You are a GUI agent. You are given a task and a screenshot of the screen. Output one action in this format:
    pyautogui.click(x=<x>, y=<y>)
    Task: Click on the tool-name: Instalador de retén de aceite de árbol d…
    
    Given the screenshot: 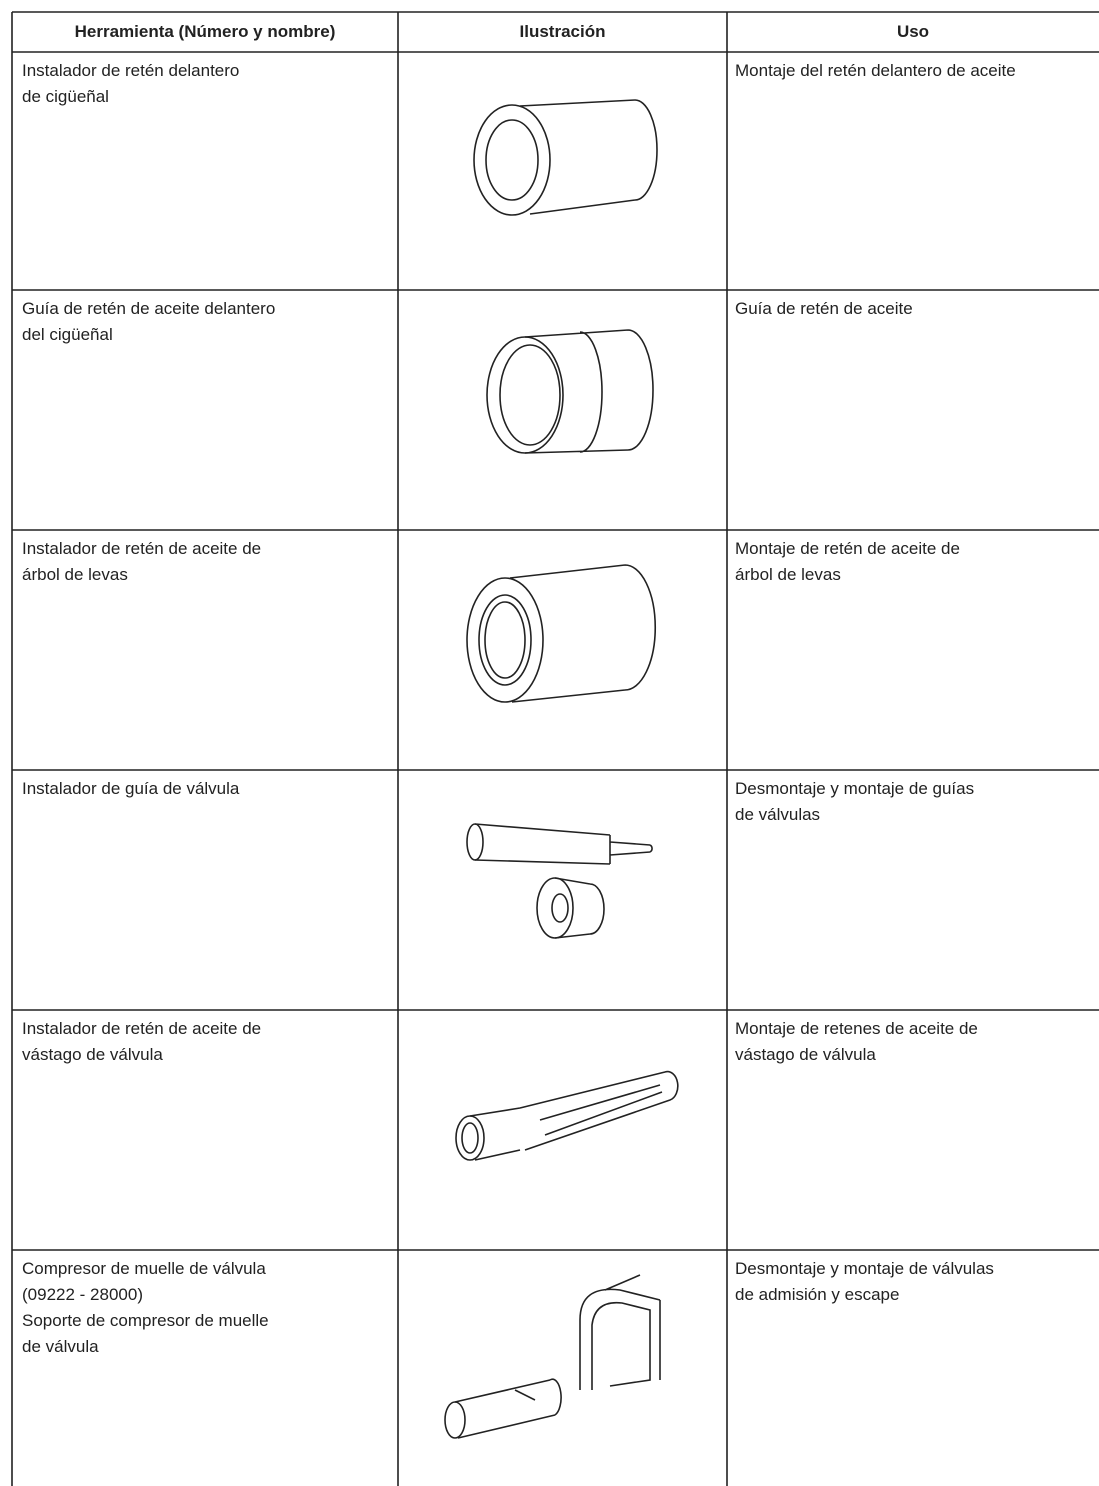 What is the action you would take?
    pyautogui.click(x=142, y=561)
    